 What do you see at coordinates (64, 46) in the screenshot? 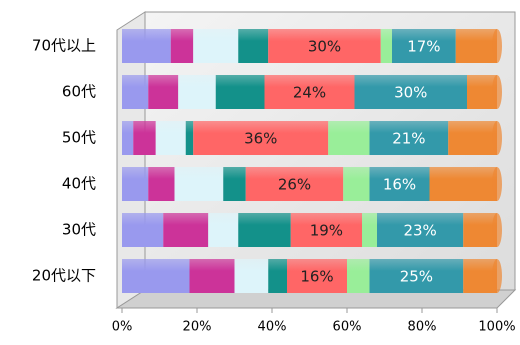
I see `y-tick-label: 70代以上` at bounding box center [64, 46].